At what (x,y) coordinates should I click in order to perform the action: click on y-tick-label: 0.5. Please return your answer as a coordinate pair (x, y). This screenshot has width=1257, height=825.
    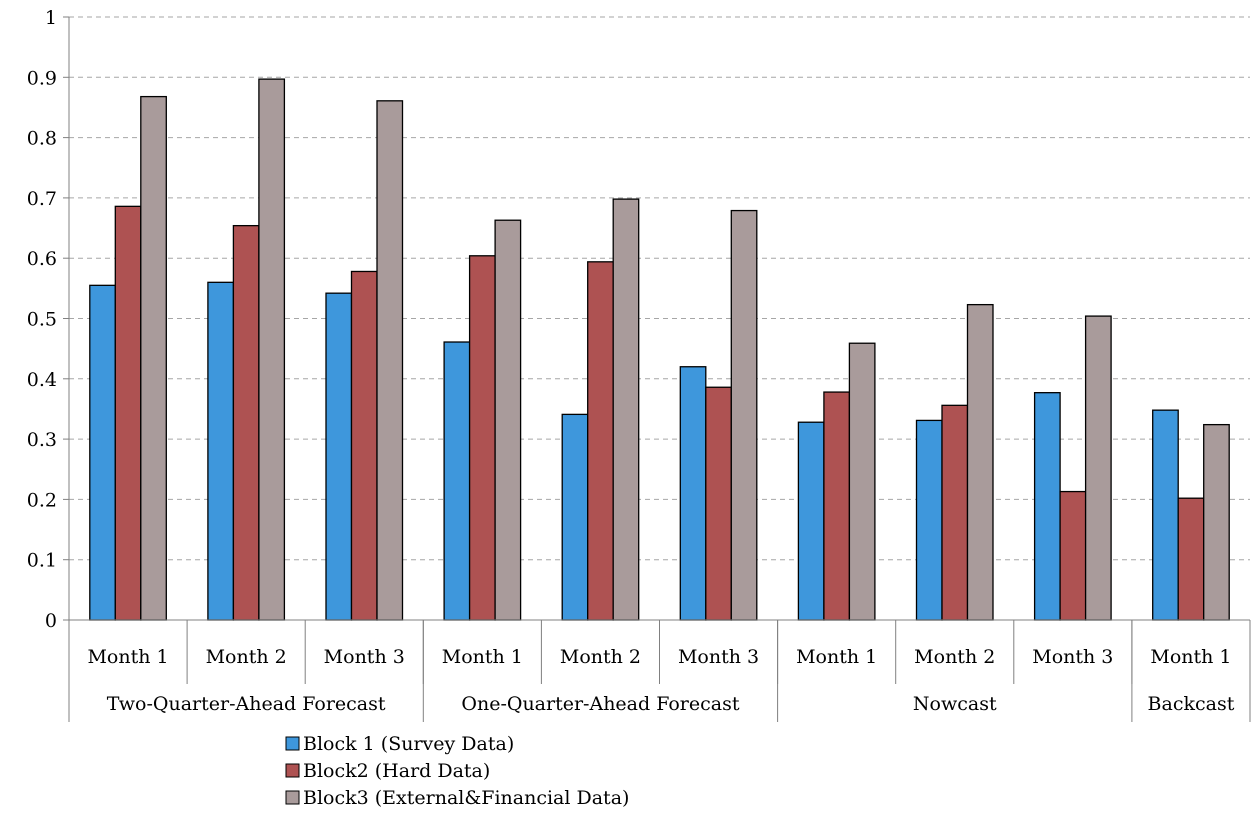
    Looking at the image, I should click on (42, 320).